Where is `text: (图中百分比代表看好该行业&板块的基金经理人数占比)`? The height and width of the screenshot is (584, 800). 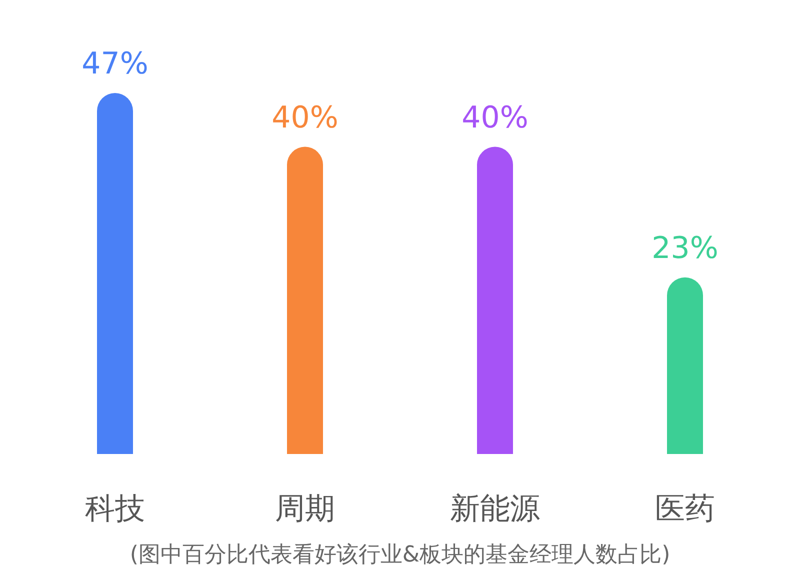
text: (图中百分比代表看好该行业&板块的基金经理人数占比) is located at coordinates (400, 555).